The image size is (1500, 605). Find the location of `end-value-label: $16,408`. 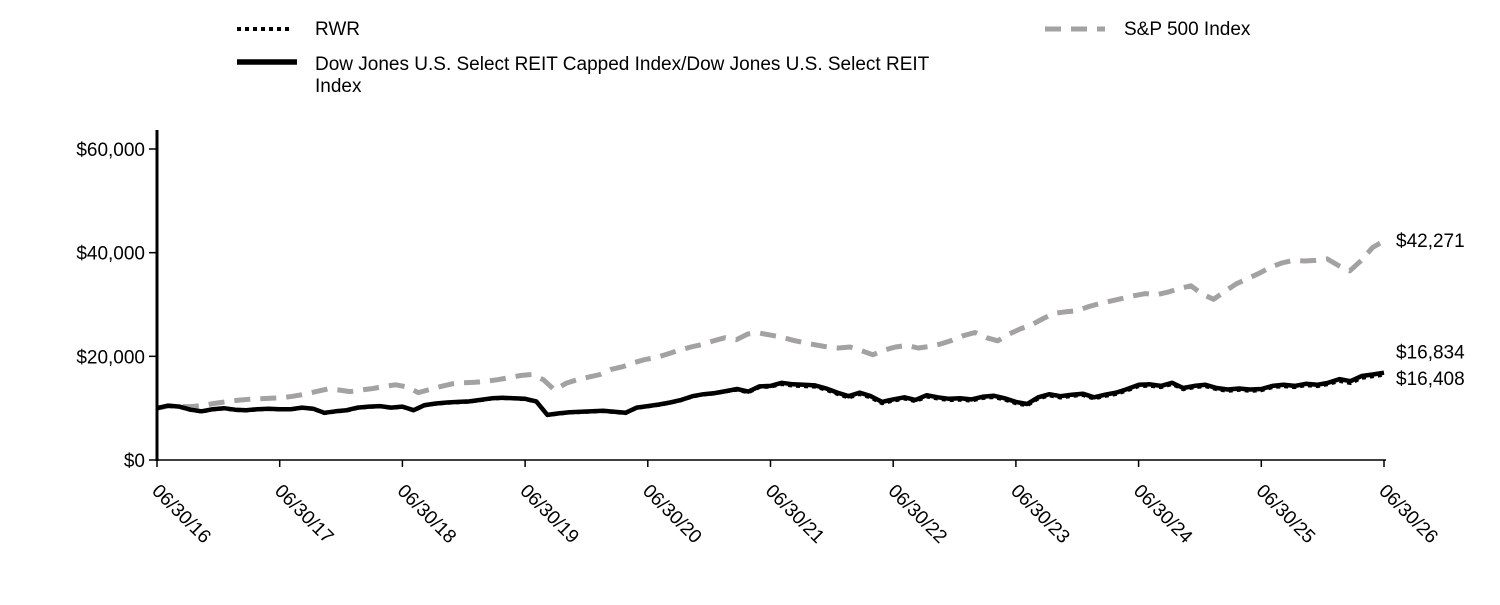

end-value-label: $16,408 is located at coordinates (1430, 379).